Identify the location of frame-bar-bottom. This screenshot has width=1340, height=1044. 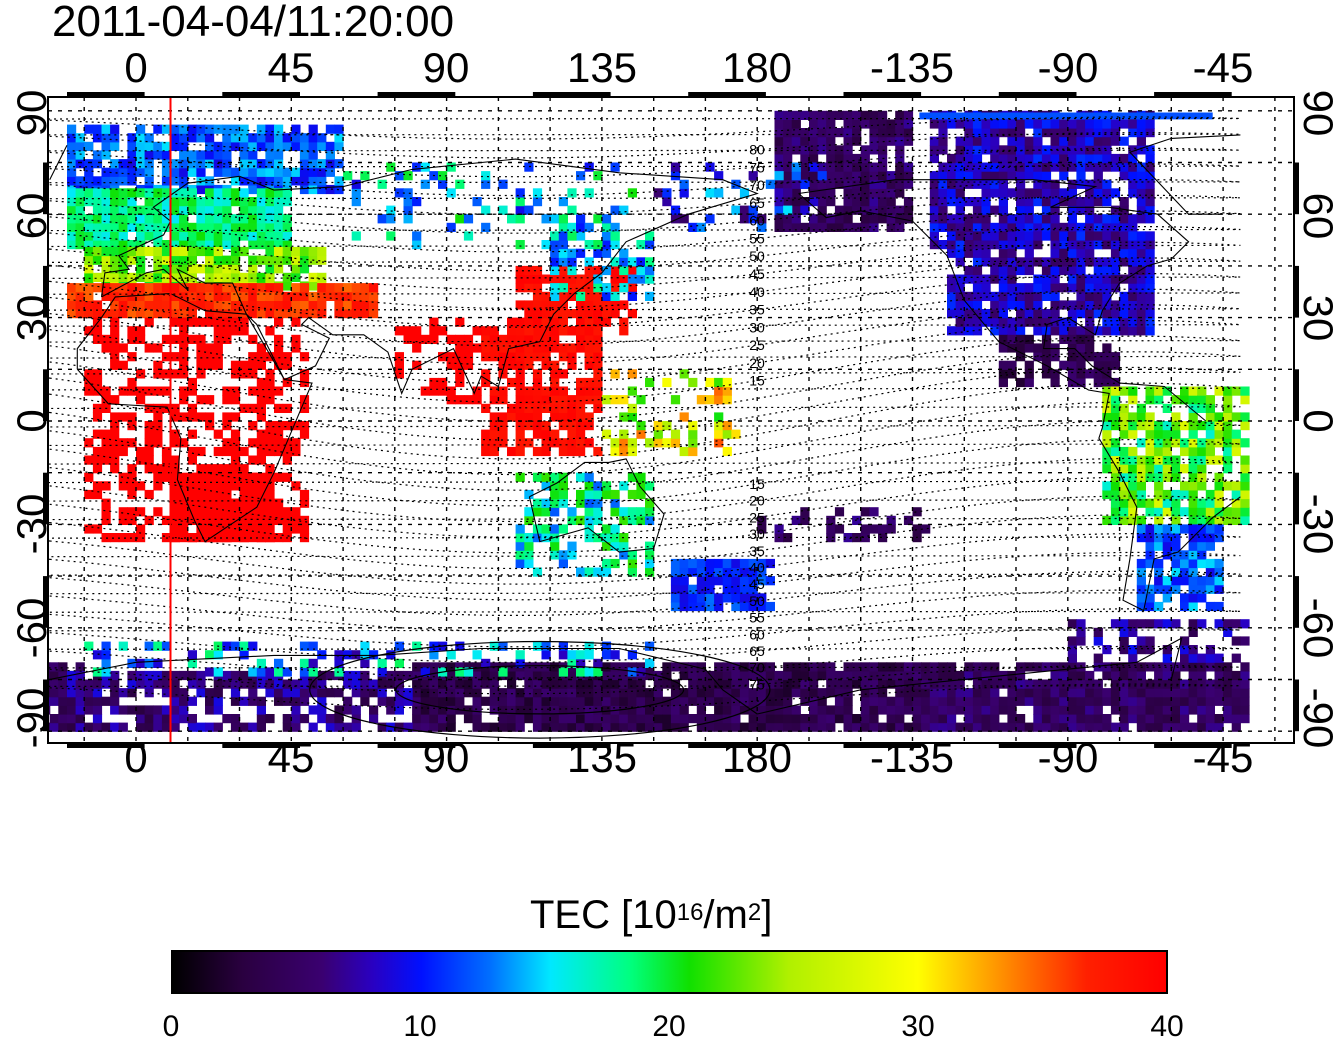
(261, 745).